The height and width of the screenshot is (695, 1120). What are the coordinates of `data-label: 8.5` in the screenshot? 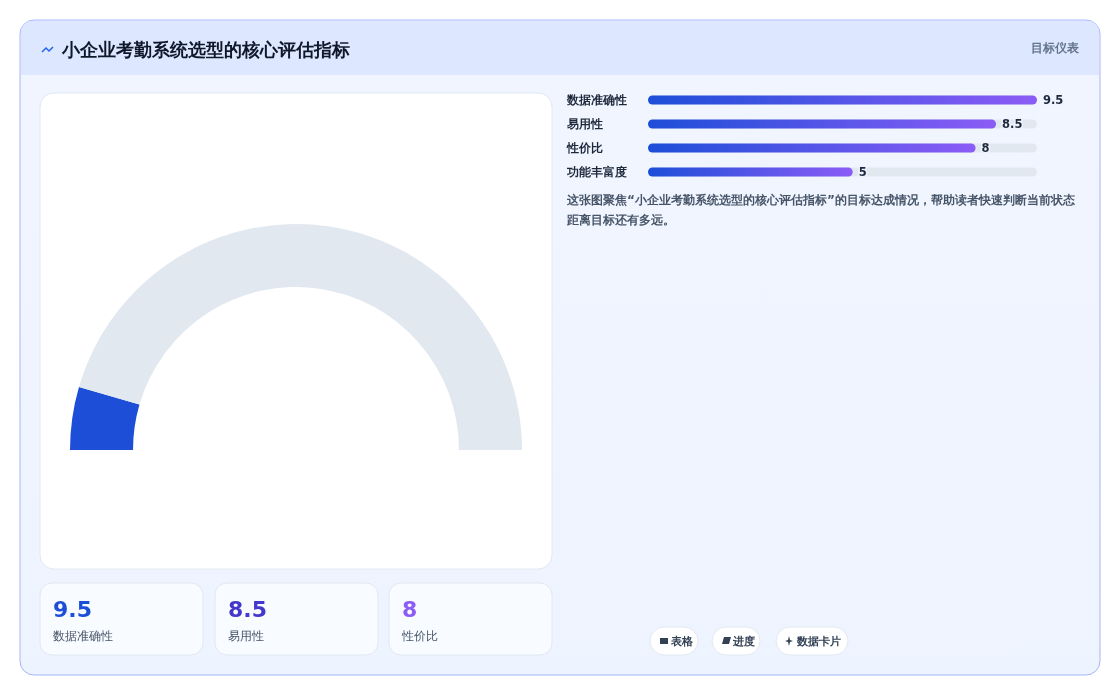 It's located at (1012, 124).